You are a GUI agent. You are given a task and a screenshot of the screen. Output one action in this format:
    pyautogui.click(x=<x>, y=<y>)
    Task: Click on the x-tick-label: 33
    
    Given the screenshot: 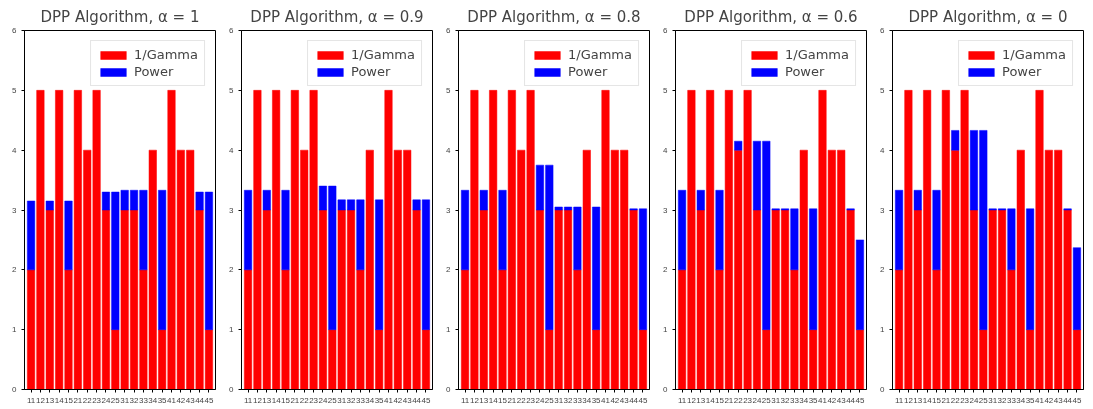 What is the action you would take?
    pyautogui.click(x=360, y=400)
    